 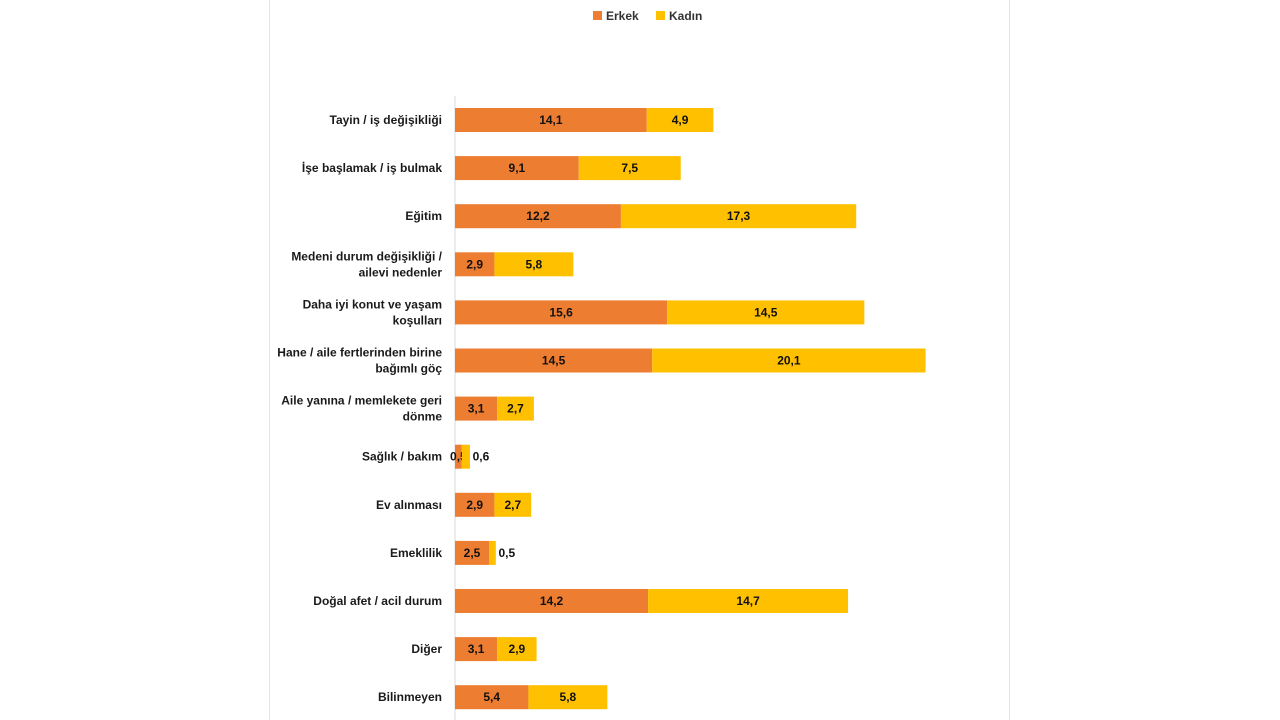 I want to click on left-frame-line, so click(x=269, y=360).